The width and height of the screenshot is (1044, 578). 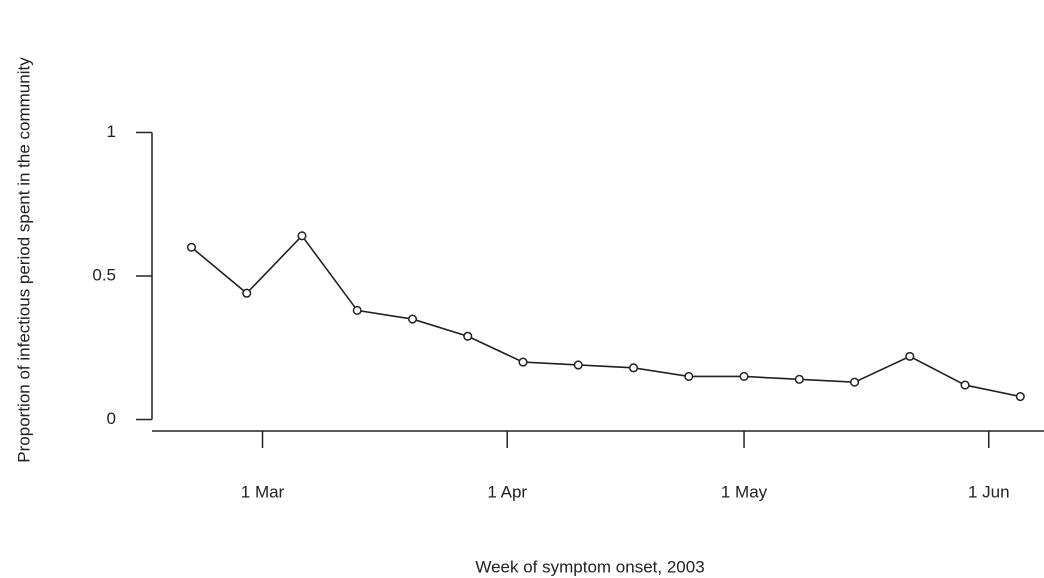 I want to click on y-tick-label: 1, so click(x=111, y=131).